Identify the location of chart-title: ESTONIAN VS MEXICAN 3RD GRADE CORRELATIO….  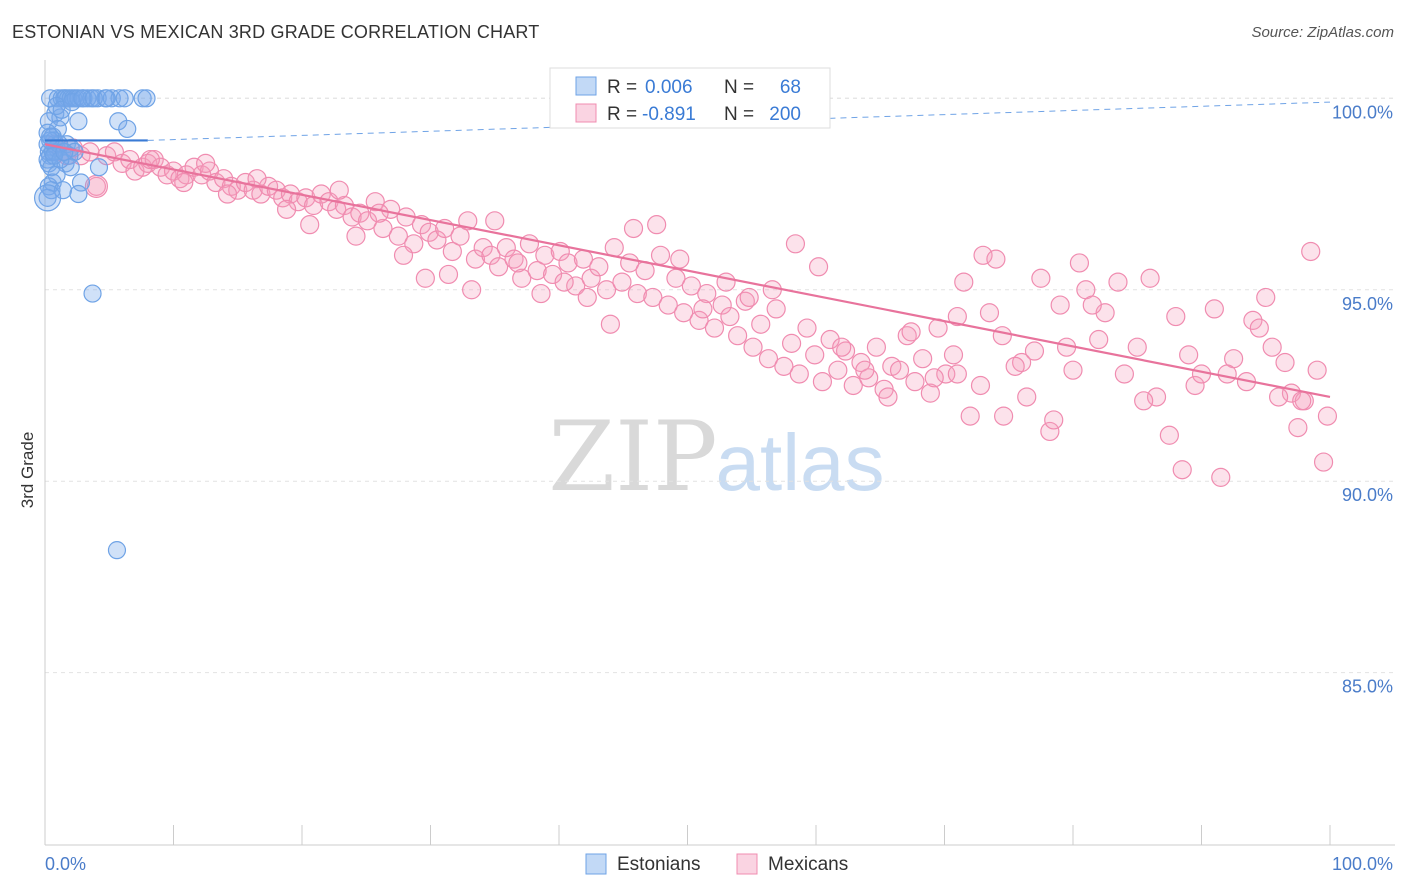
(276, 32).